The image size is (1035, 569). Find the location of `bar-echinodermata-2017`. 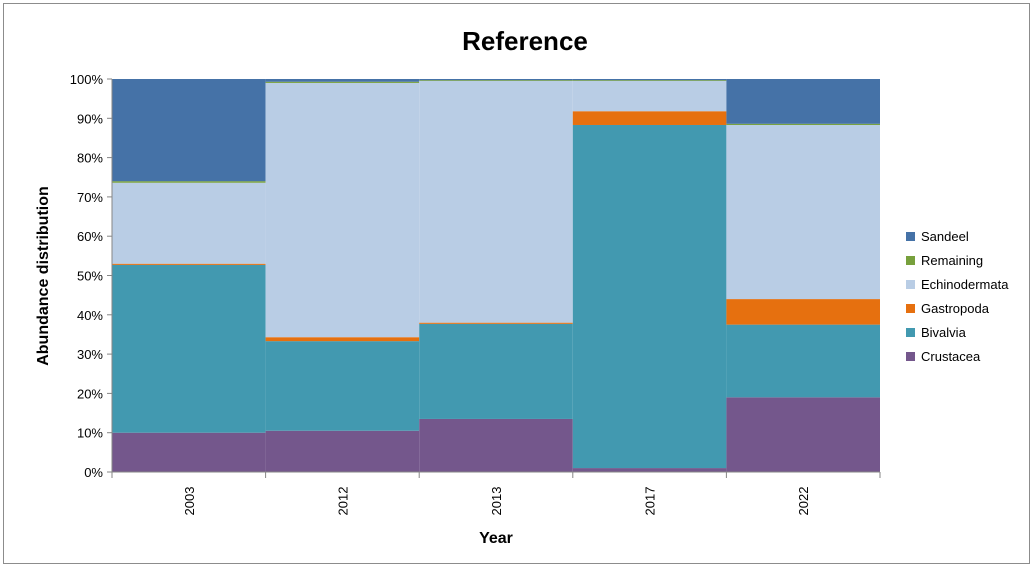

bar-echinodermata-2017 is located at coordinates (649, 96).